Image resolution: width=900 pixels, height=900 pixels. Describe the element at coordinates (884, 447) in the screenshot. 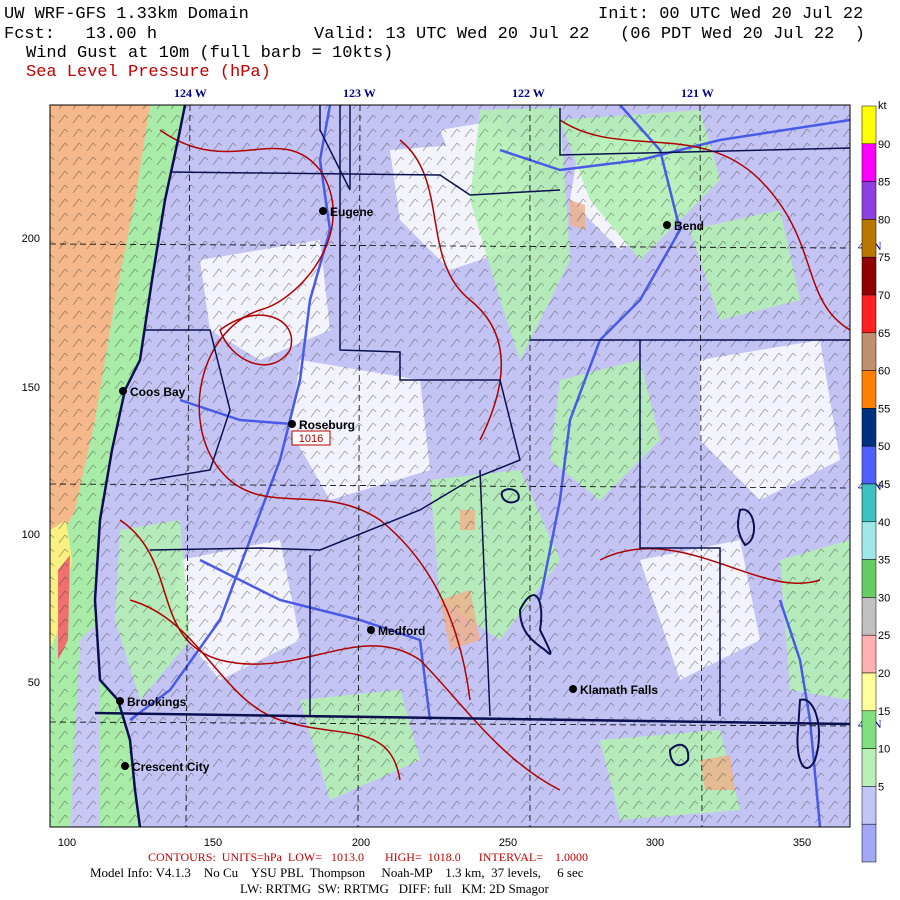

I see `colorbar-label: 50` at that location.